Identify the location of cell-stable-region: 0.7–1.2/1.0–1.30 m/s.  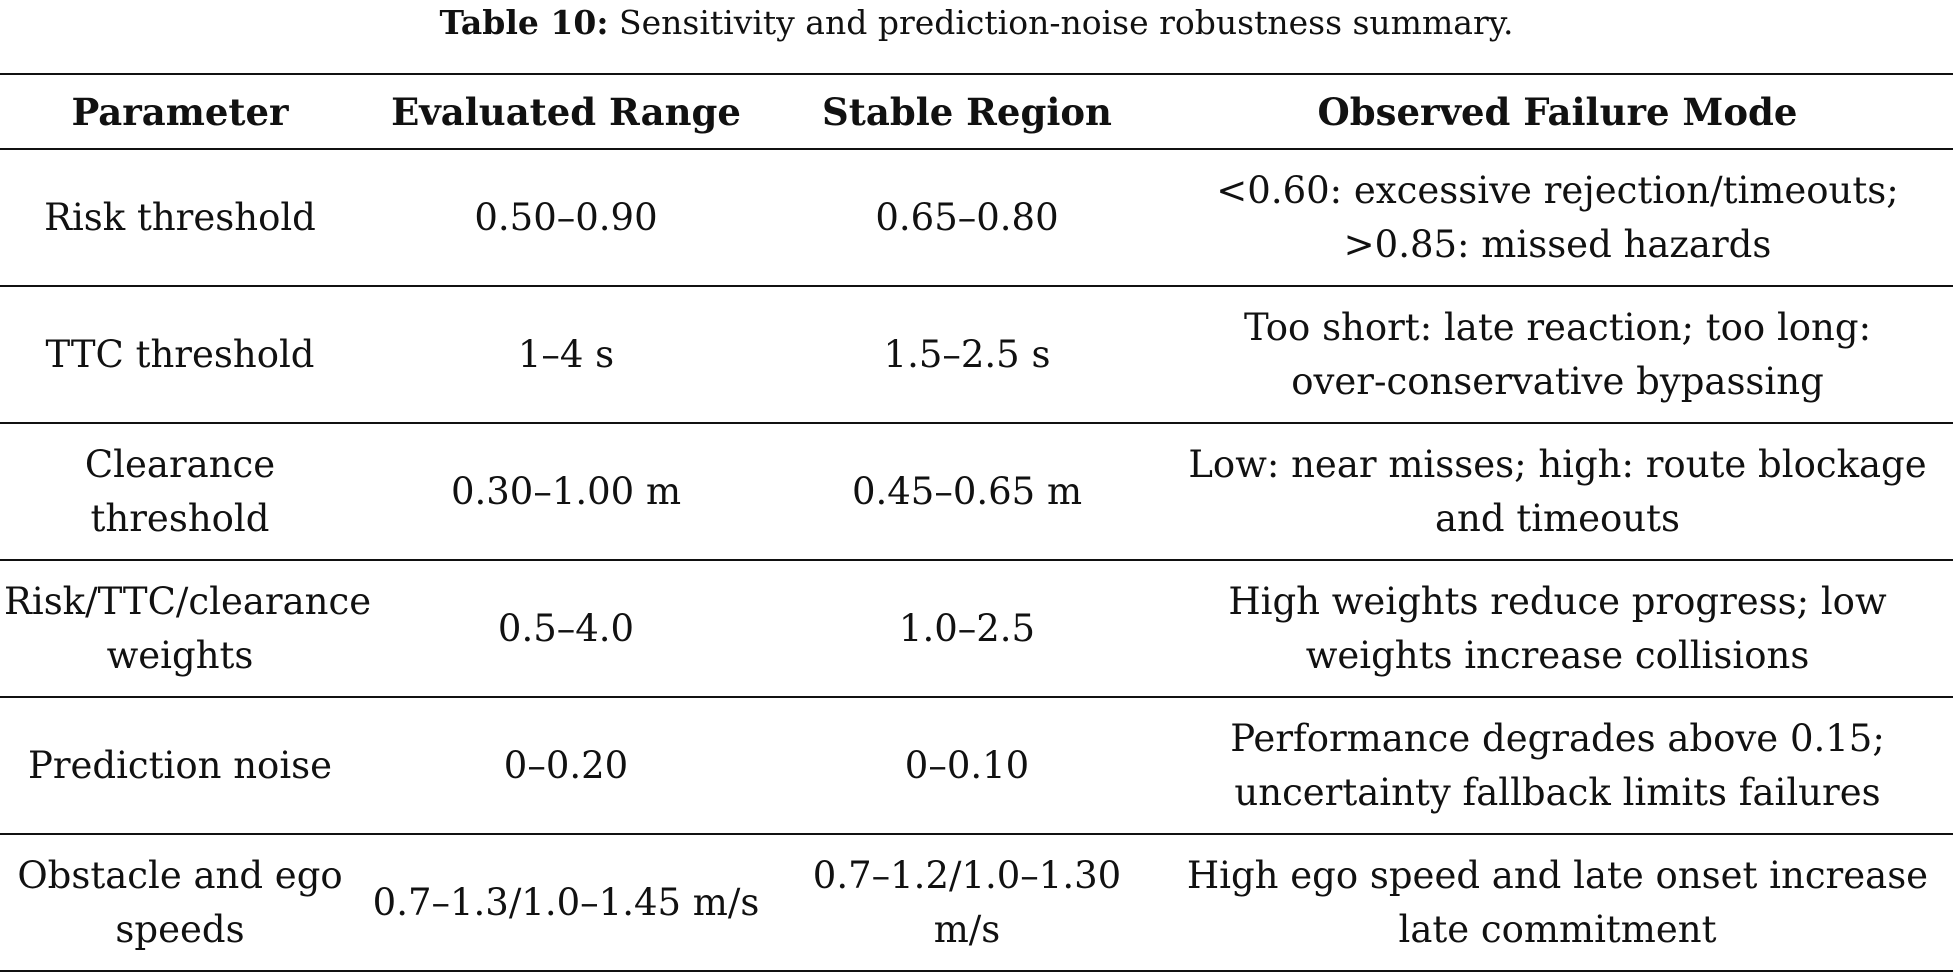
(967, 903).